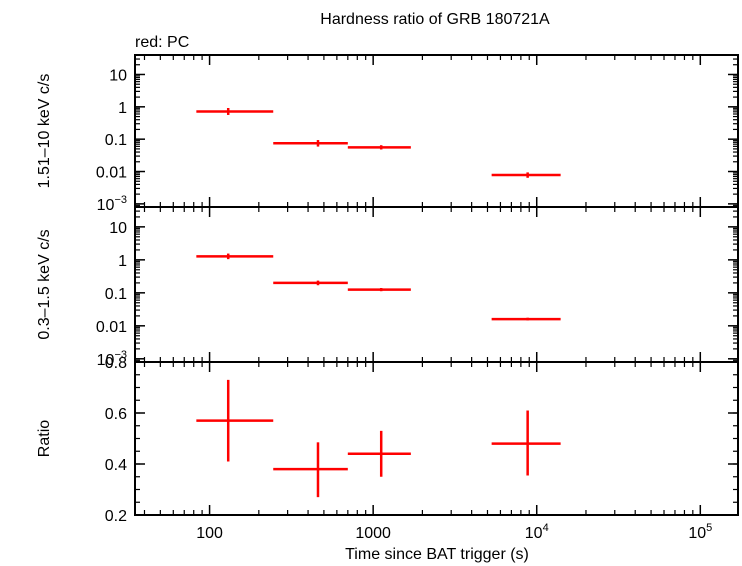 This screenshot has height=566, width=742. Describe the element at coordinates (116, 363) in the screenshot. I see `y-tick-label: 0.8` at that location.